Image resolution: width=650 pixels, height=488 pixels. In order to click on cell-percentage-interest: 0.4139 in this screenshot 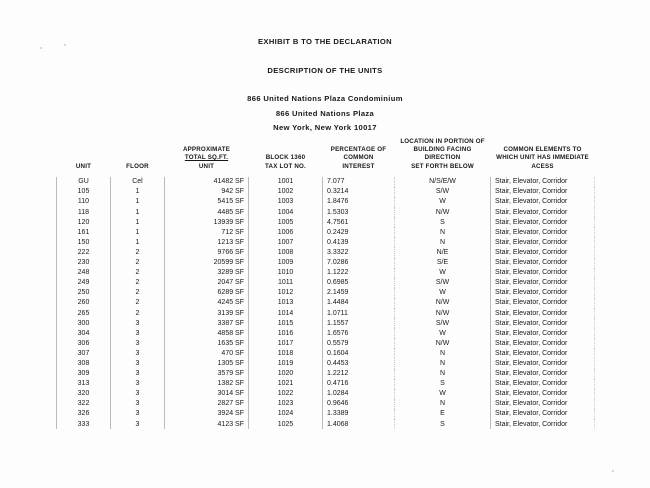, I will do `click(358, 242)`.